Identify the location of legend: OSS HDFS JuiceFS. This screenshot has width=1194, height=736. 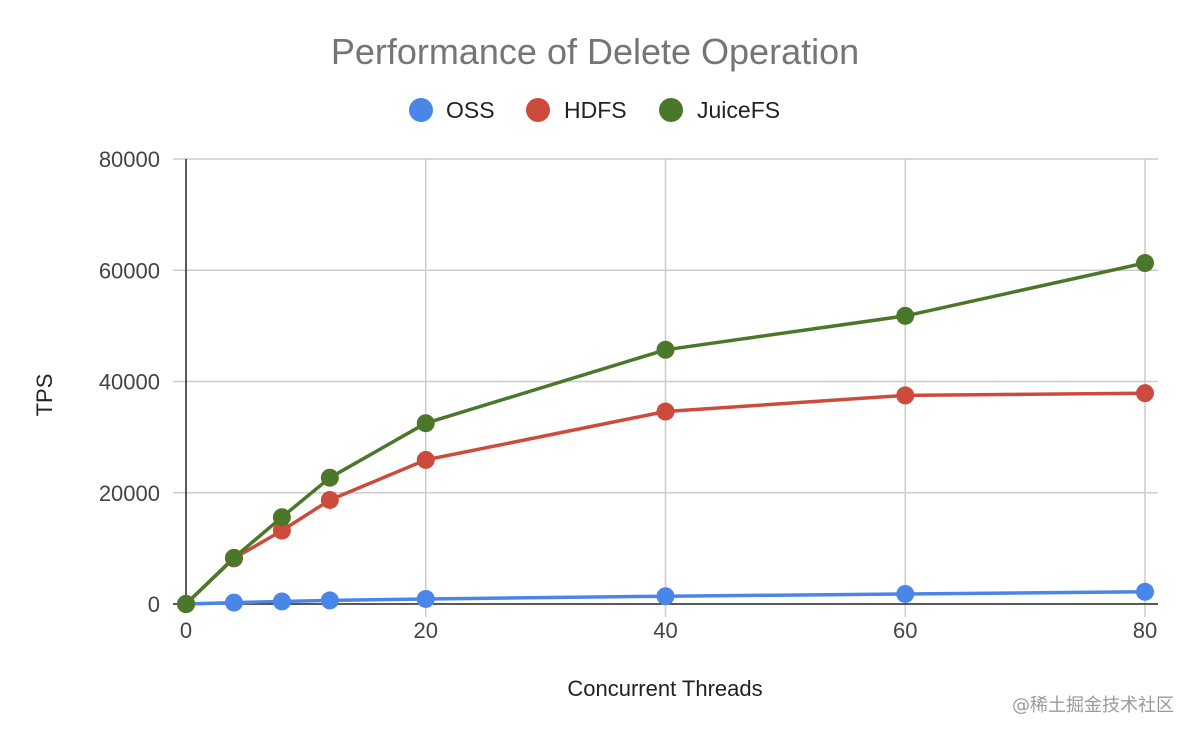
(594, 110).